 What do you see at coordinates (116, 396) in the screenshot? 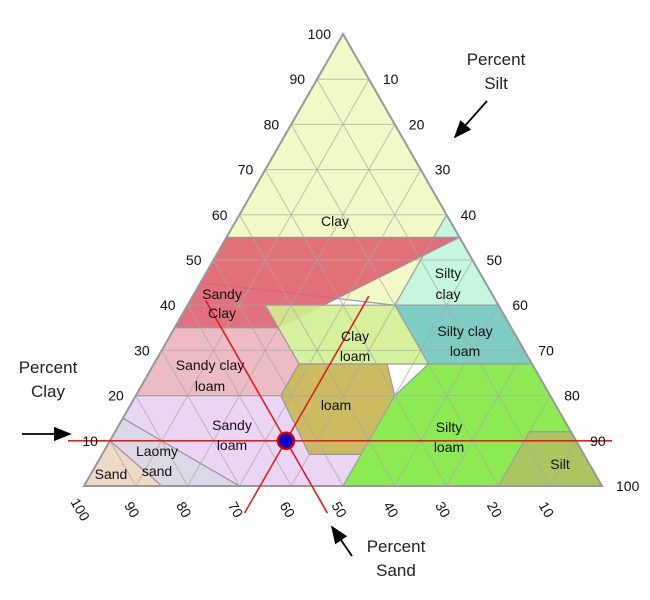
I see `clay-tick-label: 20` at bounding box center [116, 396].